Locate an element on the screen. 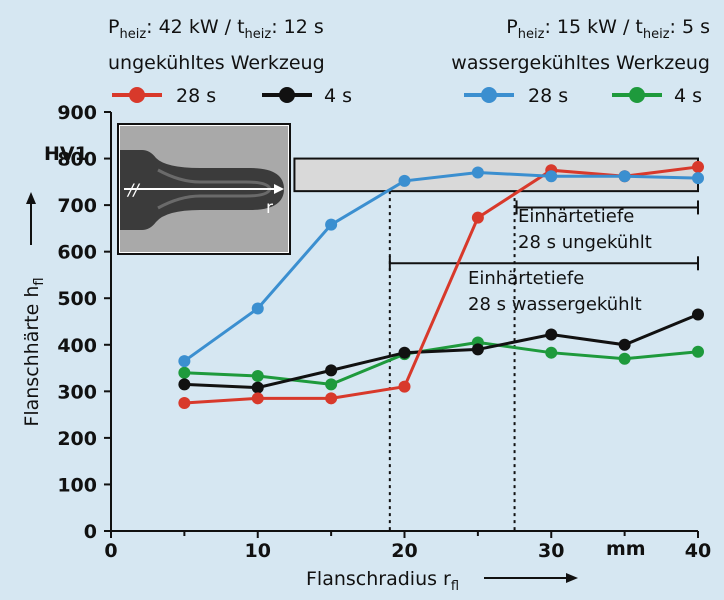 The image size is (724, 600). legend-marker-black is located at coordinates (287, 95).